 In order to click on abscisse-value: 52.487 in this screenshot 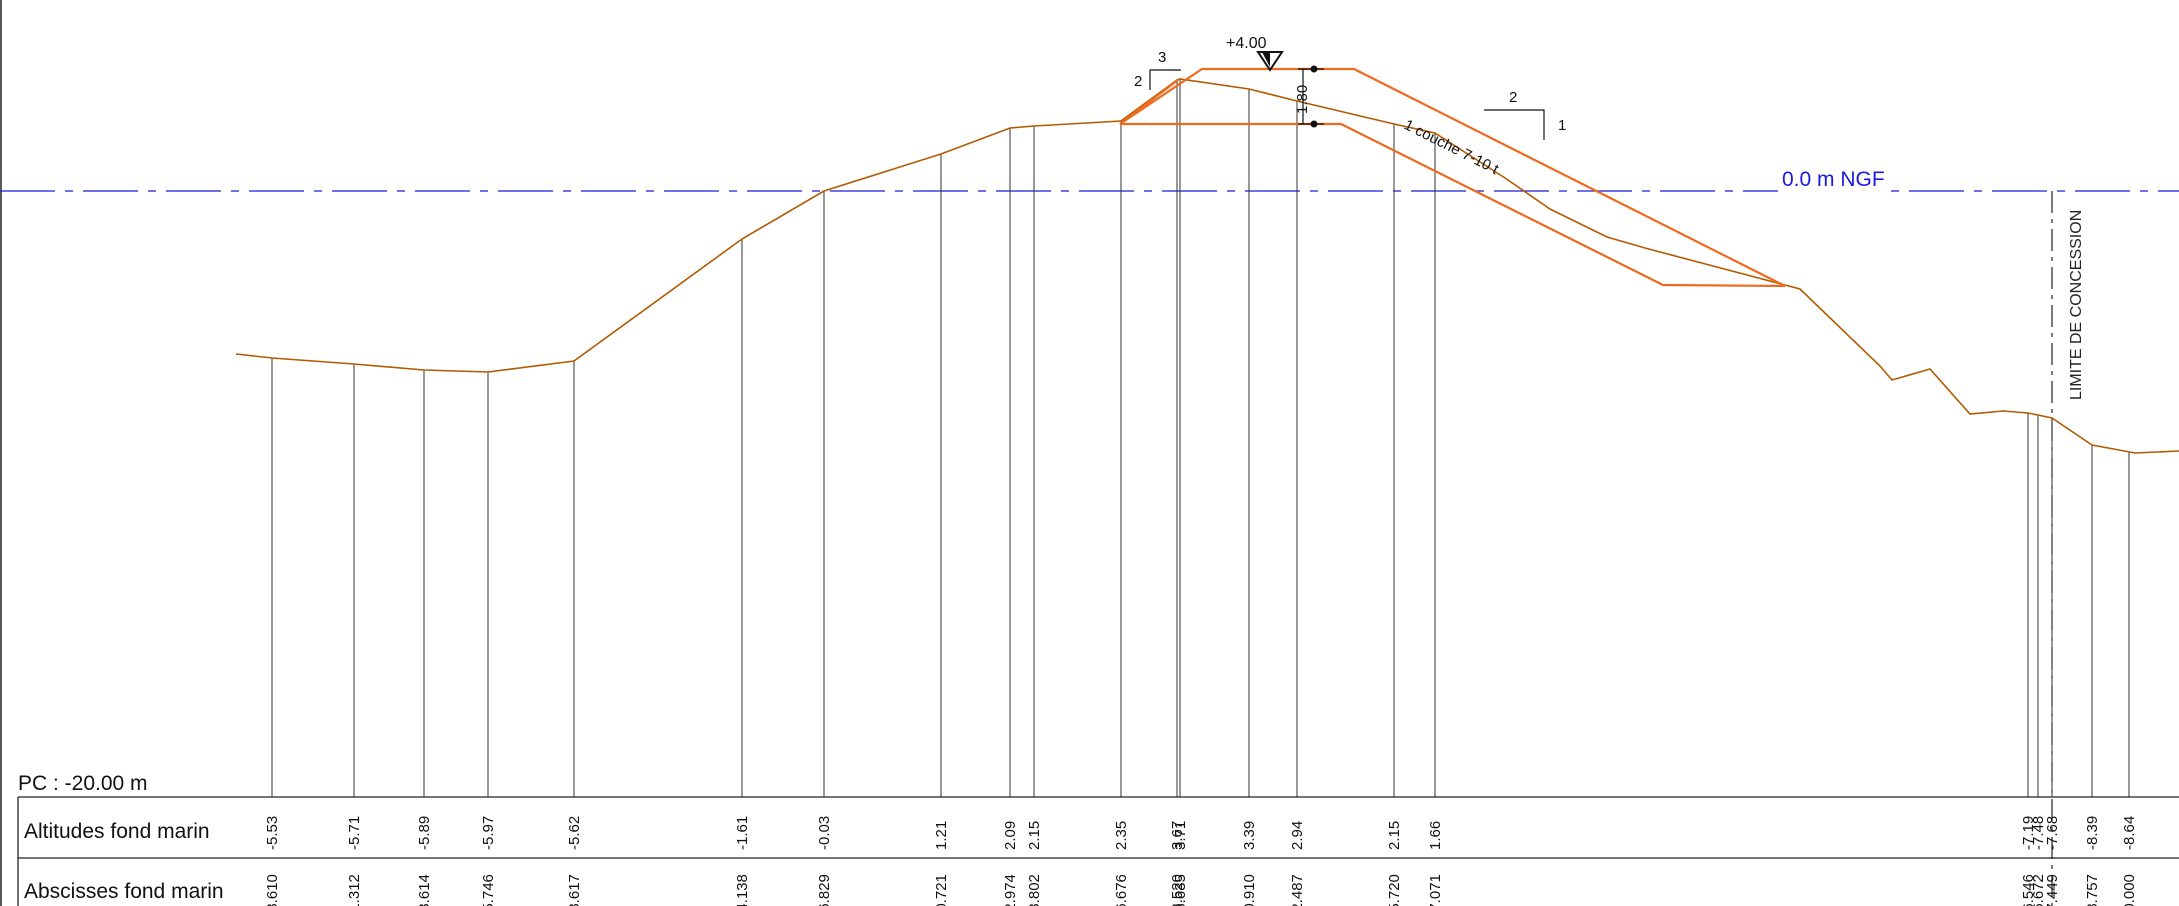, I will do `click(1297, 890)`.